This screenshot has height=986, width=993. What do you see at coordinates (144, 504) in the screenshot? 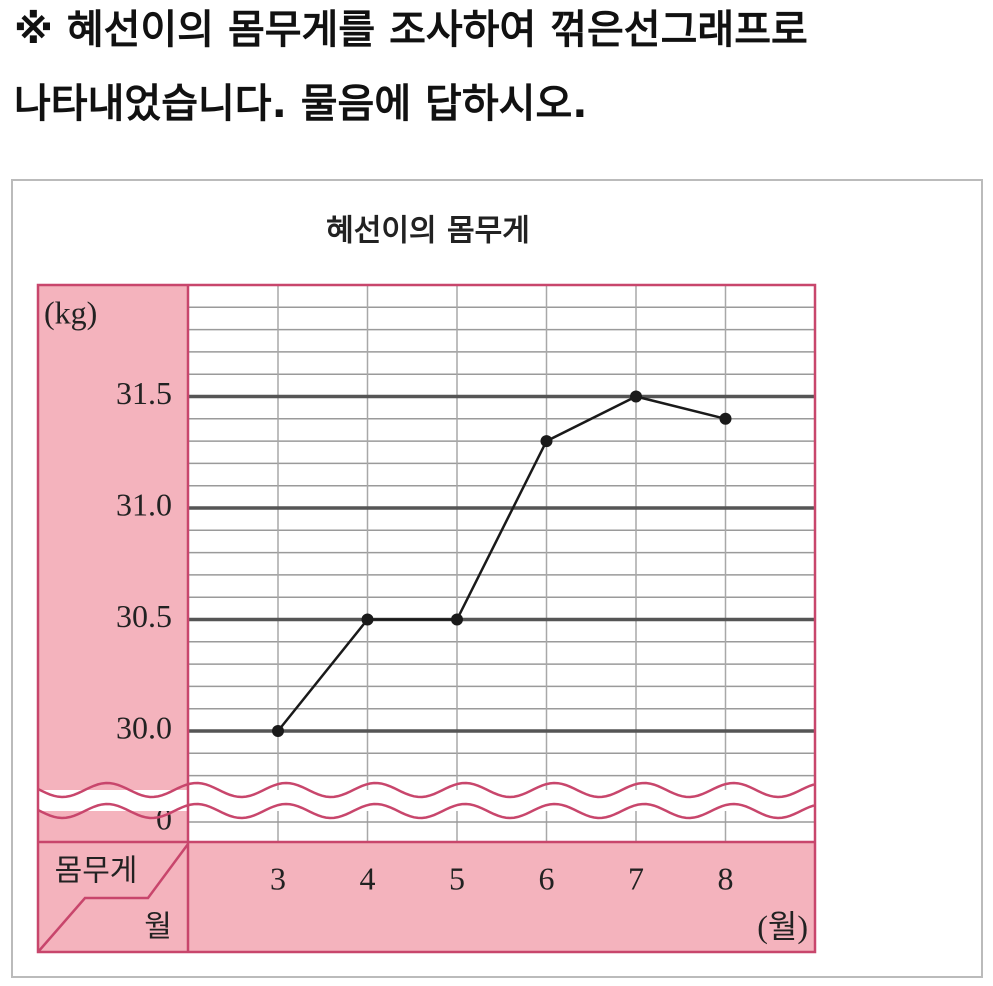
I see `y-tick-label: 31.0` at bounding box center [144, 504].